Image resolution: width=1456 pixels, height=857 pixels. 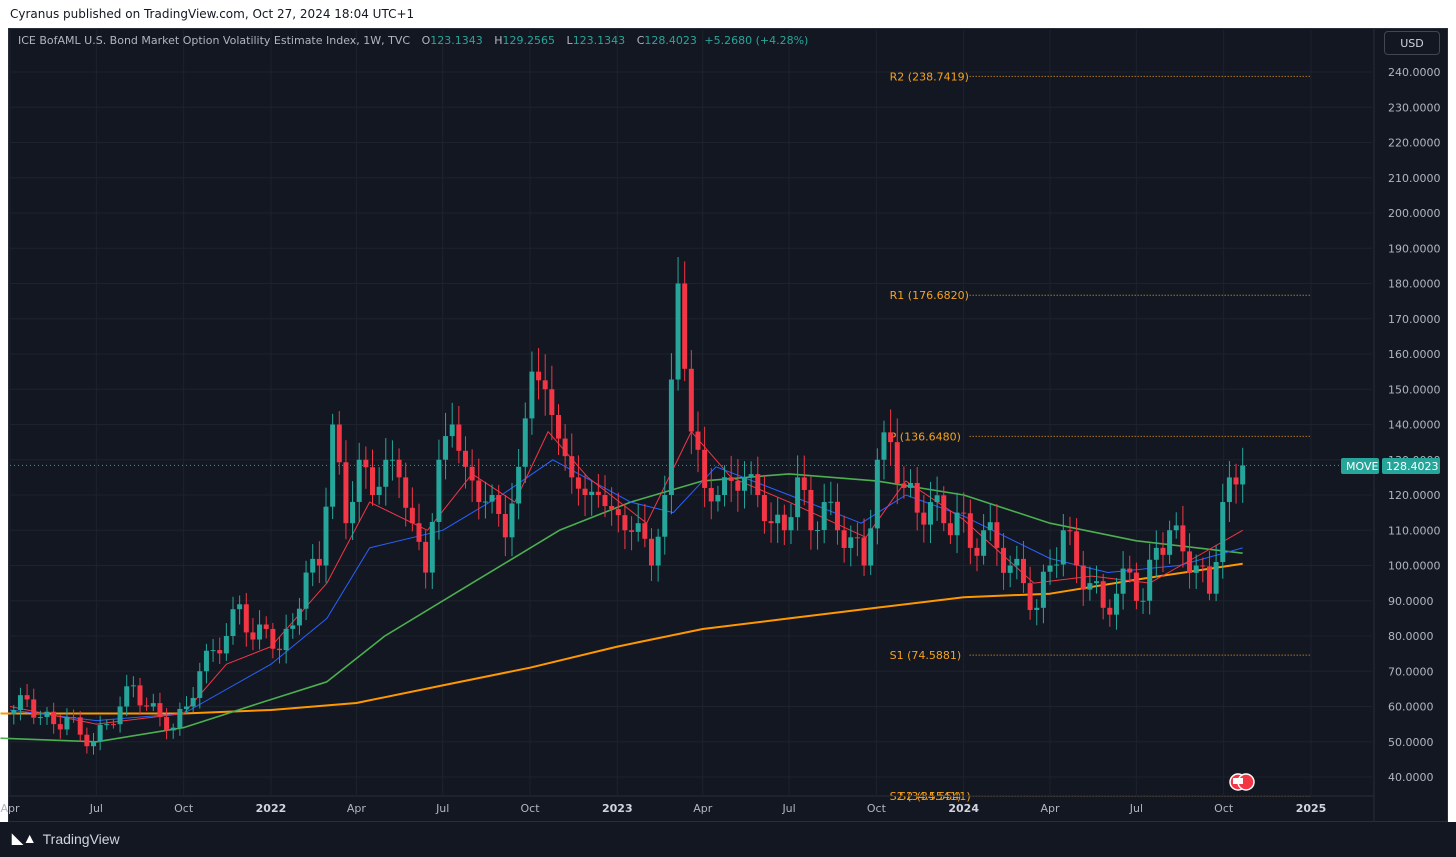 I want to click on pivot-label: R1 (176.6820), so click(x=929, y=295).